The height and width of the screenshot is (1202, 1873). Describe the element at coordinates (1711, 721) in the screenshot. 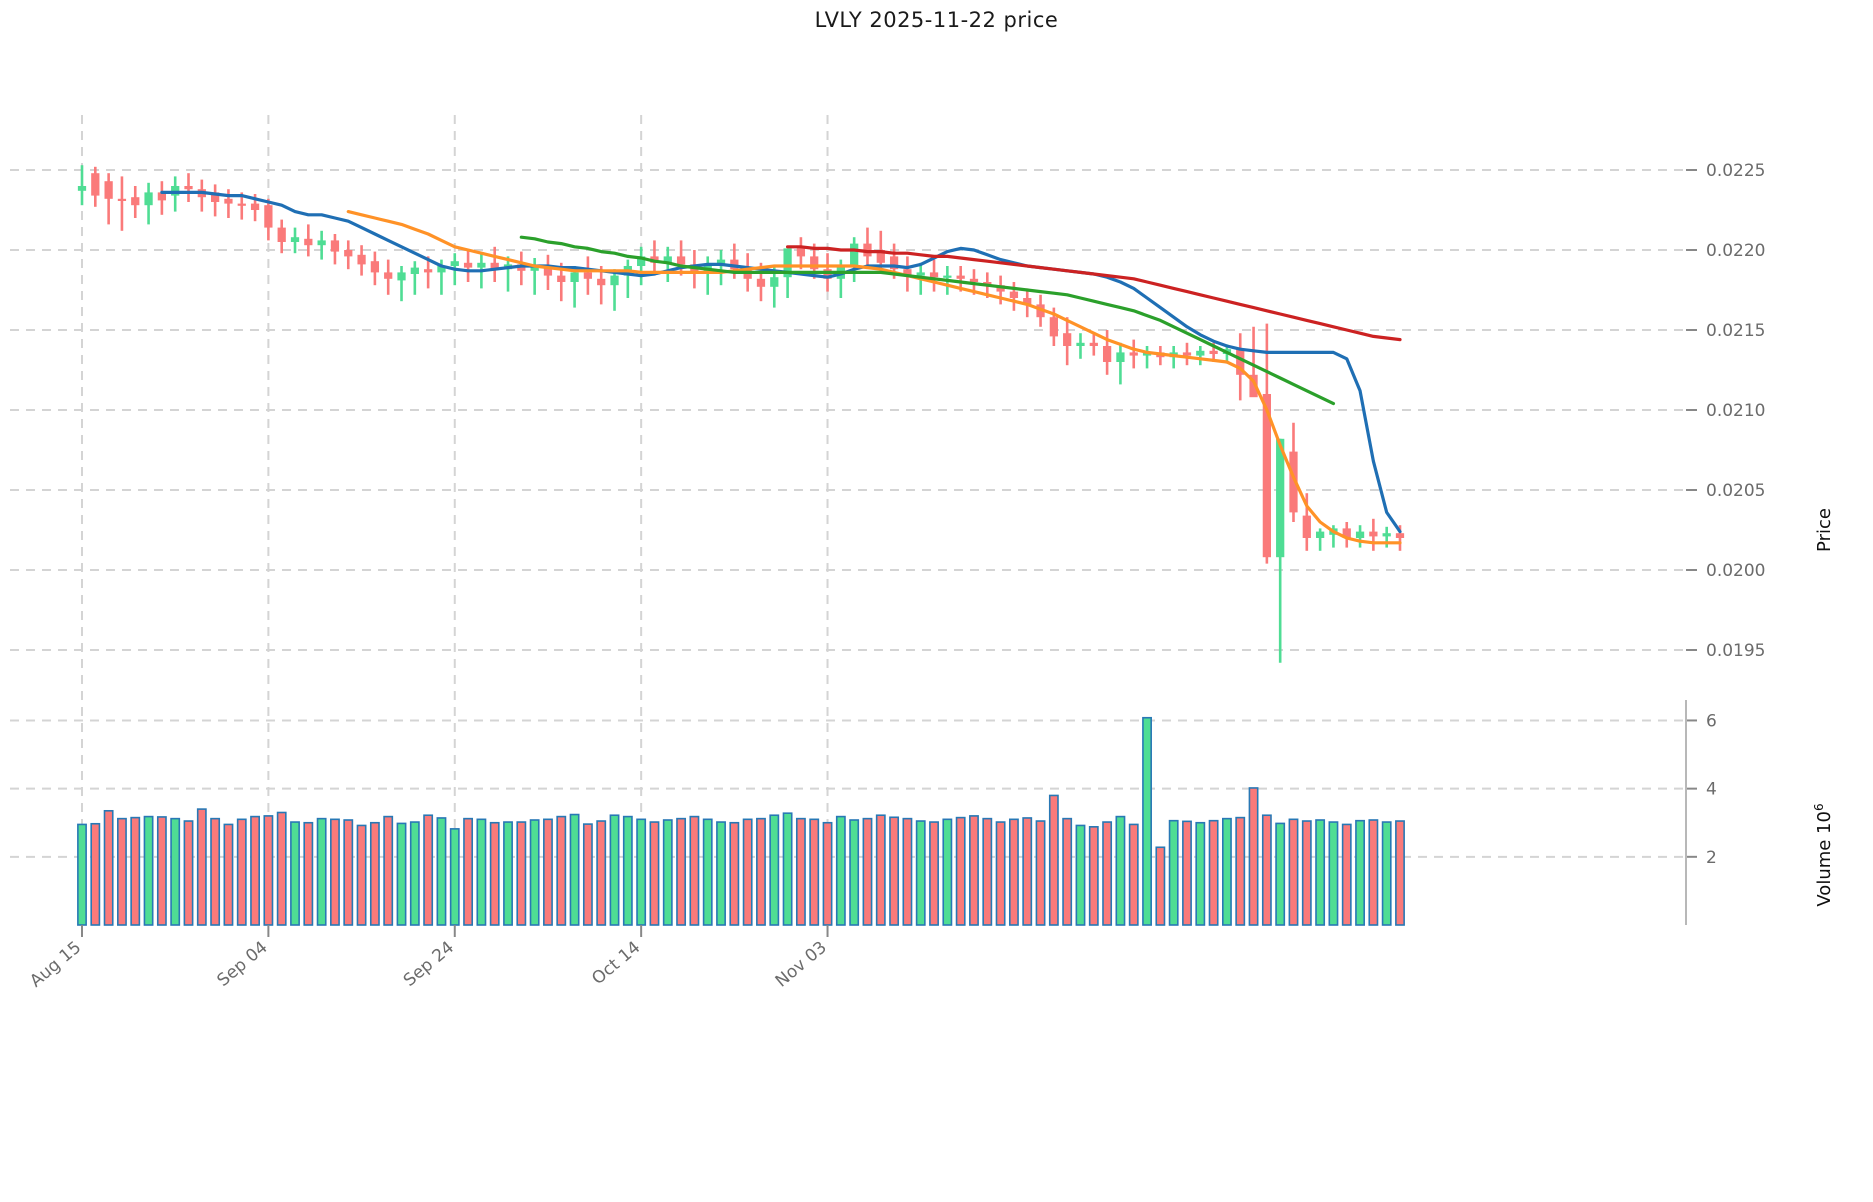

I see `volume-tick-label: 6` at that location.